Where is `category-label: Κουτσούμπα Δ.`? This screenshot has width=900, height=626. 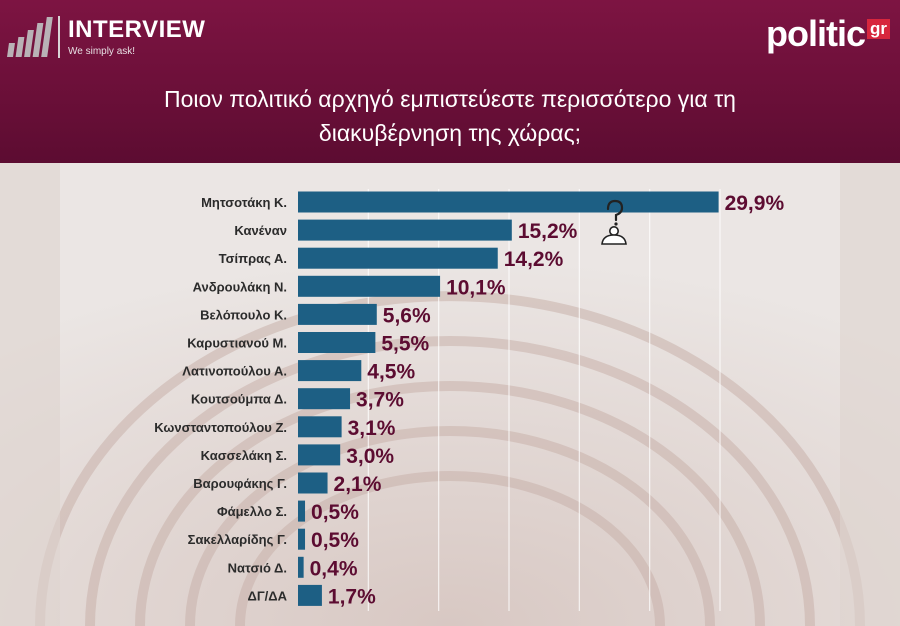 category-label: Κουτσούμπα Δ. is located at coordinates (239, 399).